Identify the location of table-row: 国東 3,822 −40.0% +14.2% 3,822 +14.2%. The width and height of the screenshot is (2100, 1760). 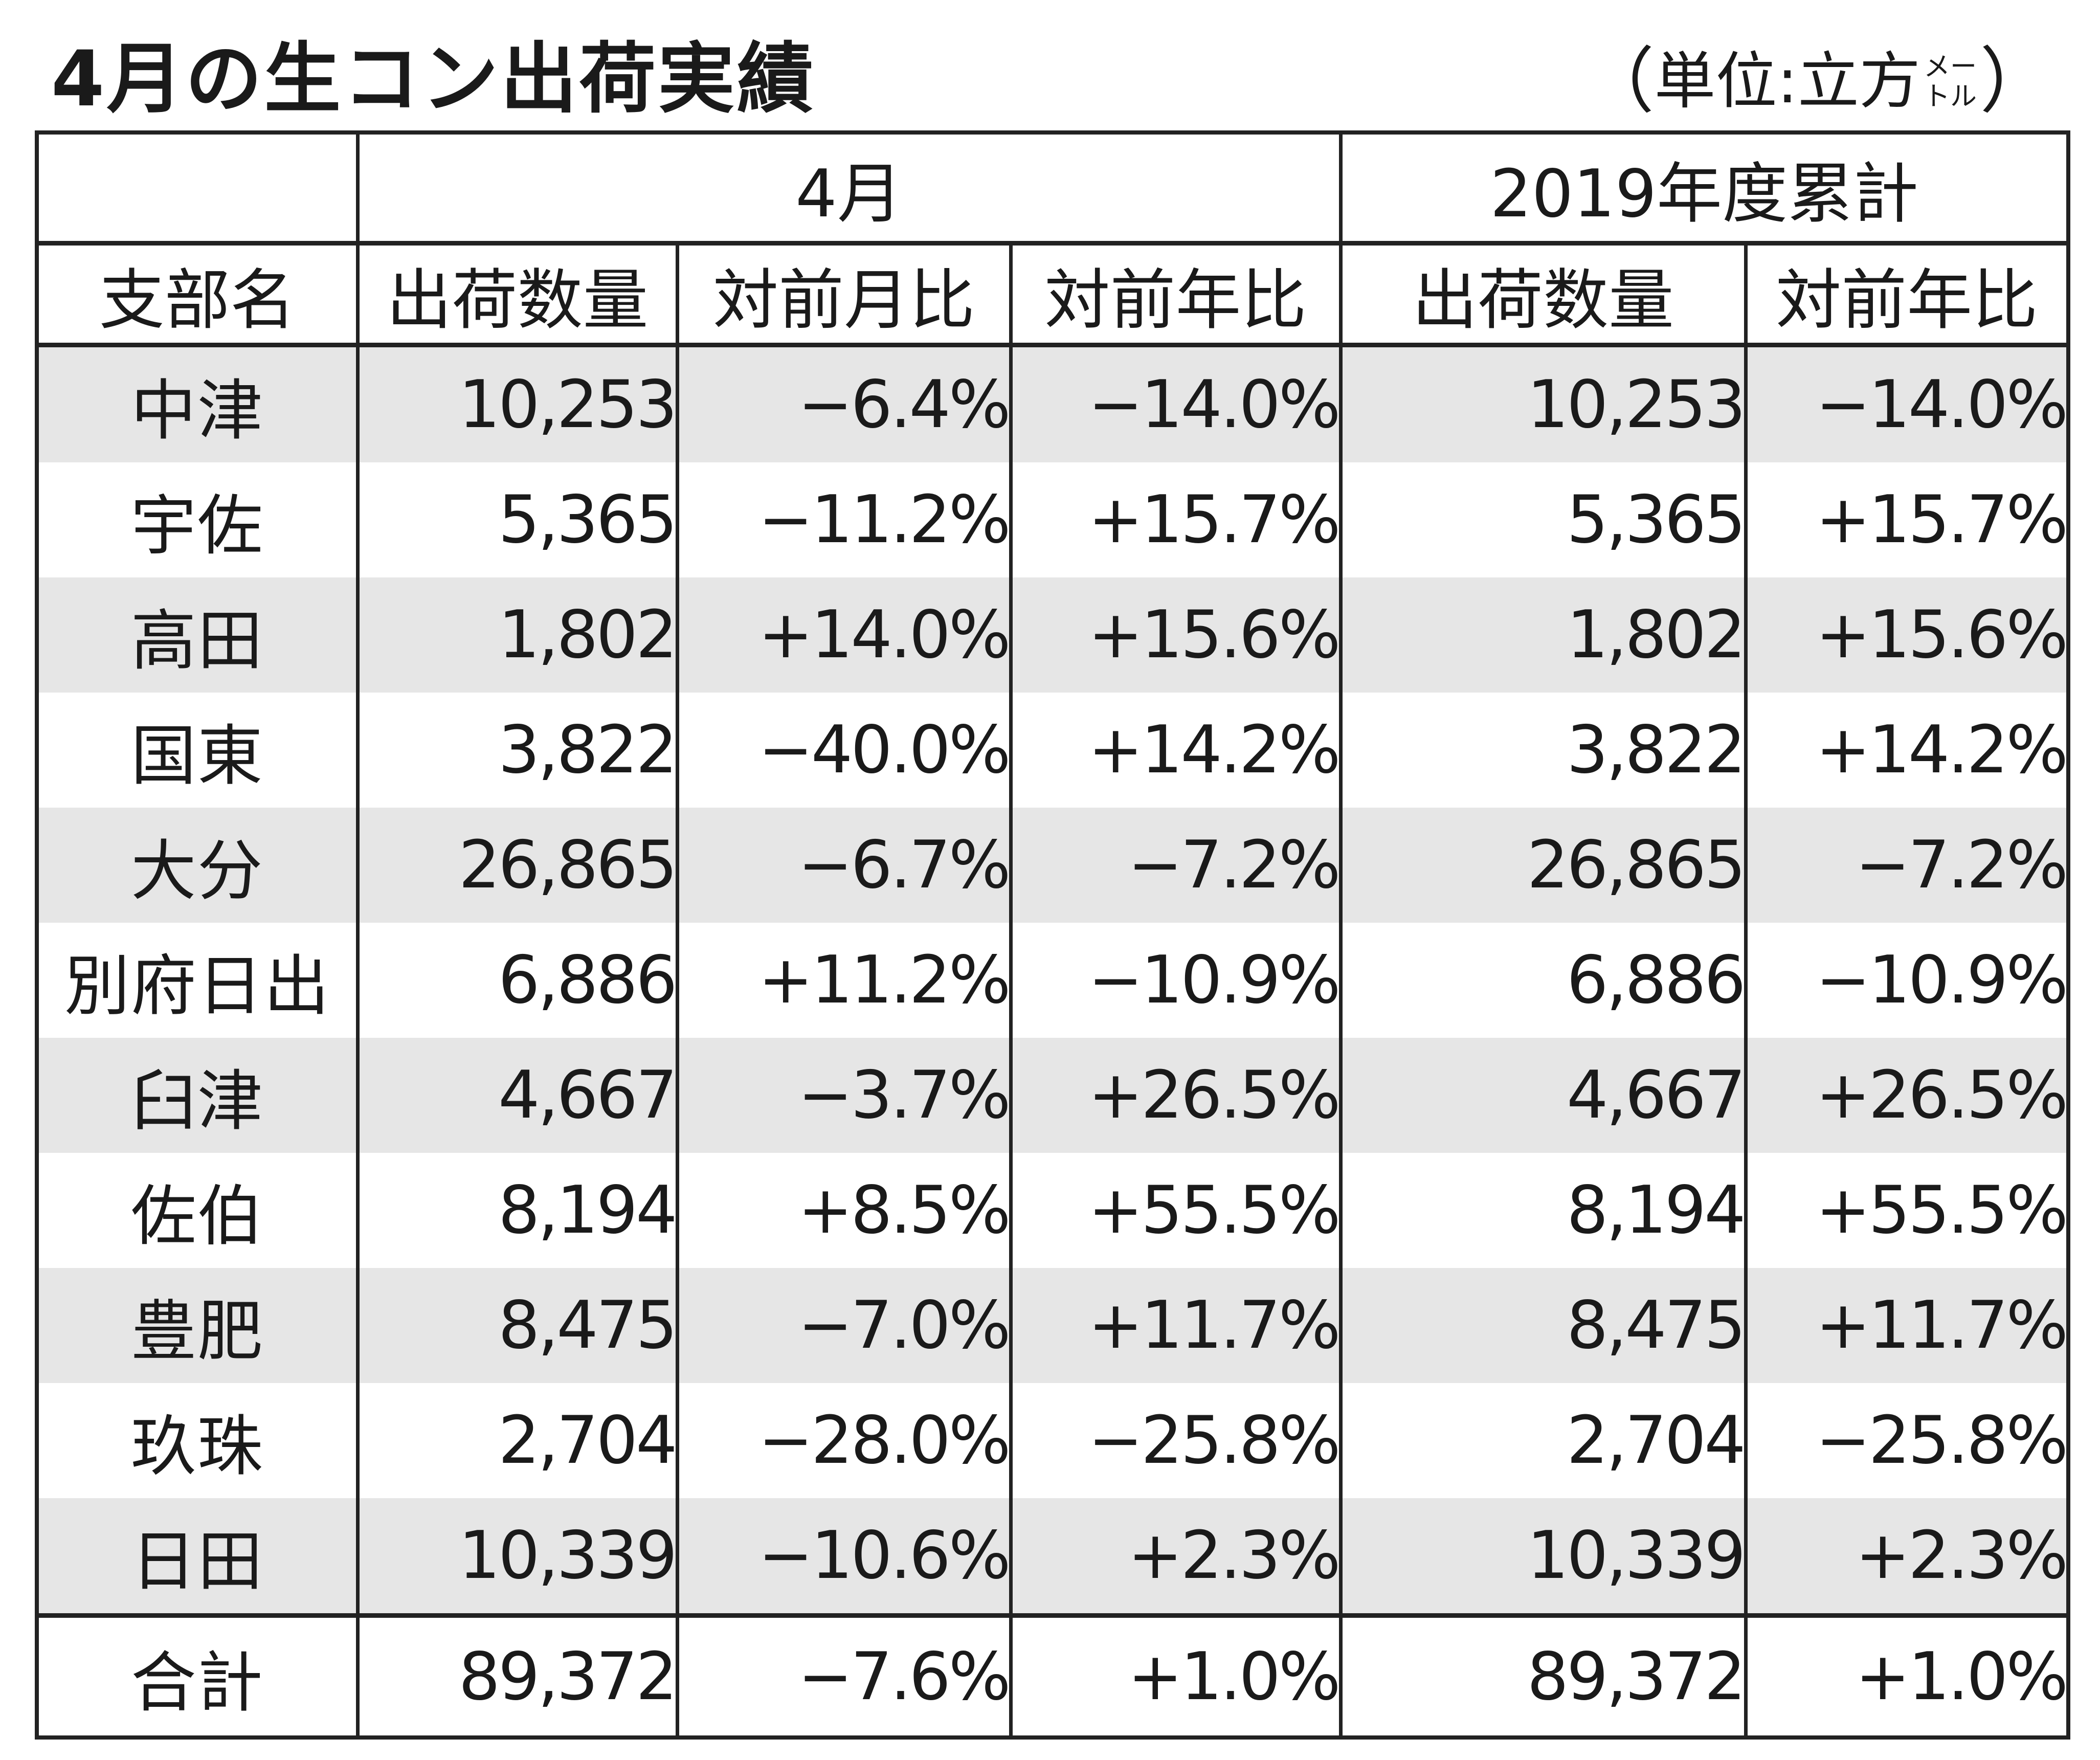
(1052, 750).